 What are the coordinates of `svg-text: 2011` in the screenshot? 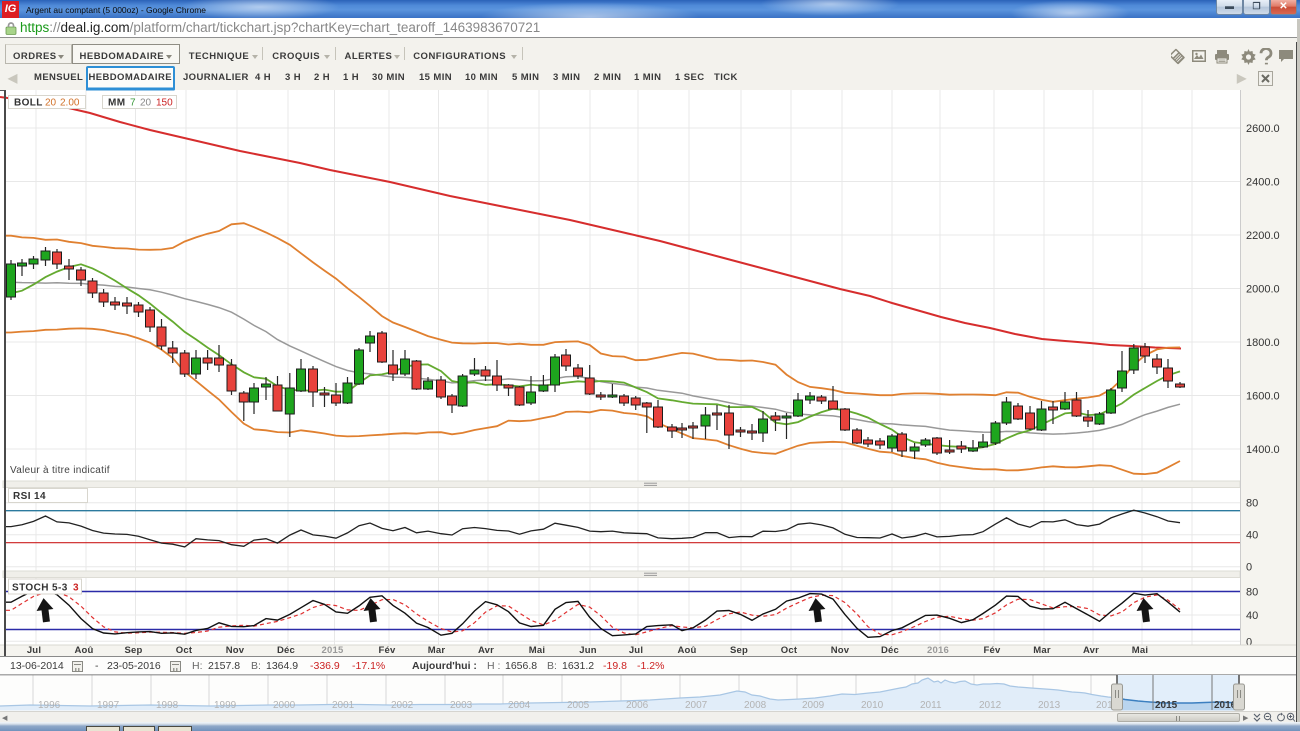 It's located at (931, 705).